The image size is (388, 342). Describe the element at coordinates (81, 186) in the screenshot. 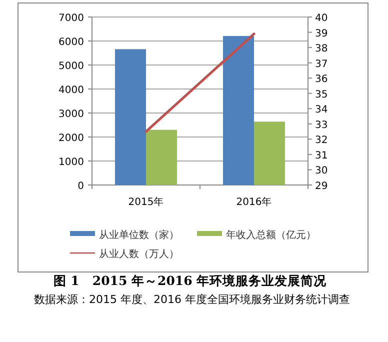

I see `y-tick-label: 0` at that location.